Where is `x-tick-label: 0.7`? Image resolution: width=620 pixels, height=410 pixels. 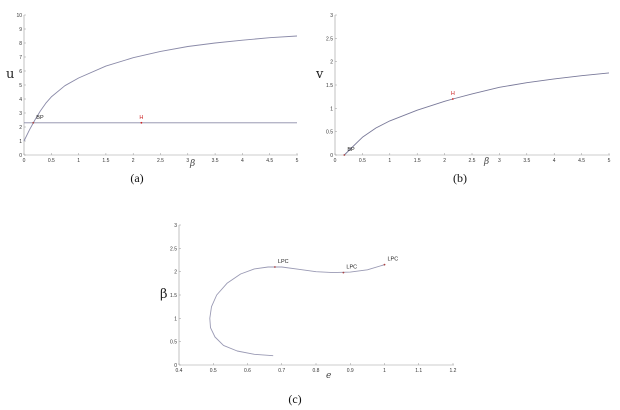
x-tick-label: 0.7 is located at coordinates (281, 371).